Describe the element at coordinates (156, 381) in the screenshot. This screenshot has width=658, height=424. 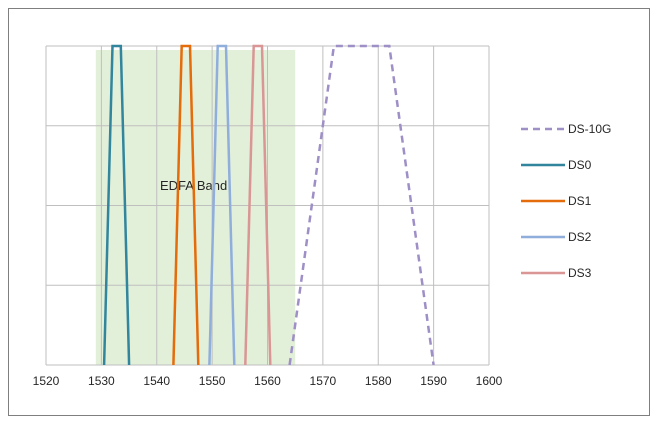
I see `x-tick-label-1540: 1540` at that location.